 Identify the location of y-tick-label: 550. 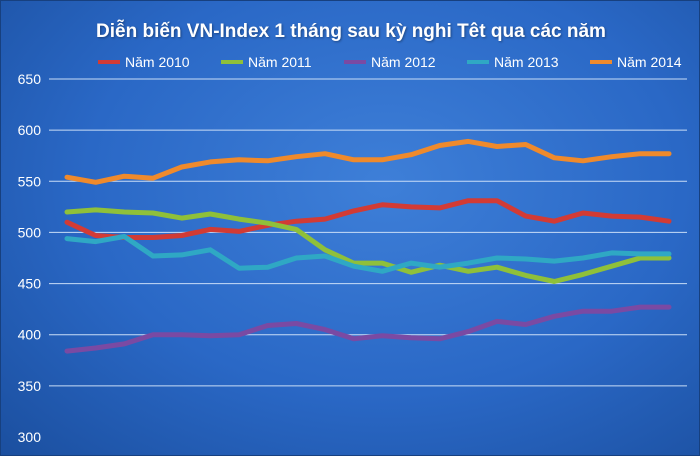
(30, 181).